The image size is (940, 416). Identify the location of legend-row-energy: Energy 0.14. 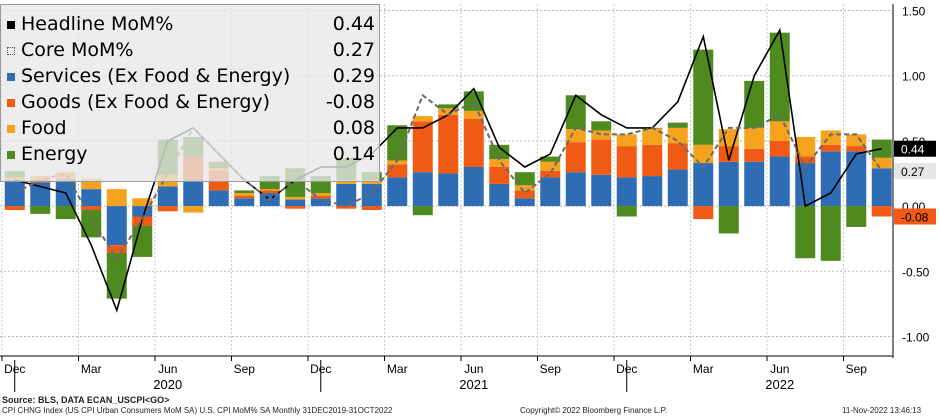
(193, 155).